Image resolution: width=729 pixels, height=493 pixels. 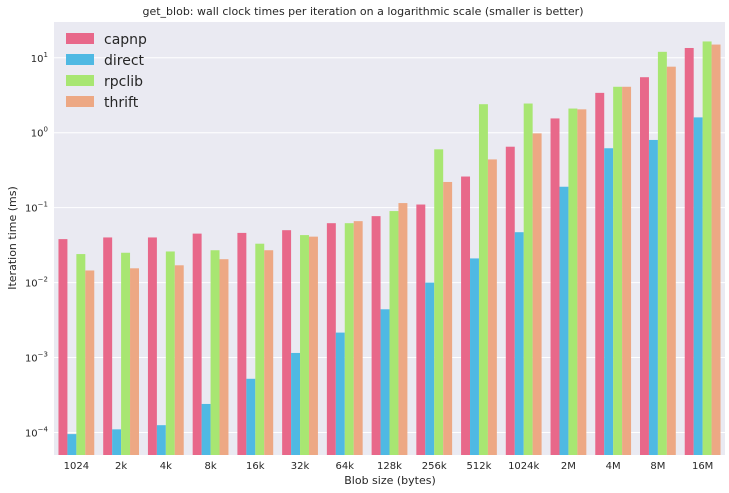 What do you see at coordinates (439, 302) in the screenshot?
I see `bar-rpclib-256k` at bounding box center [439, 302].